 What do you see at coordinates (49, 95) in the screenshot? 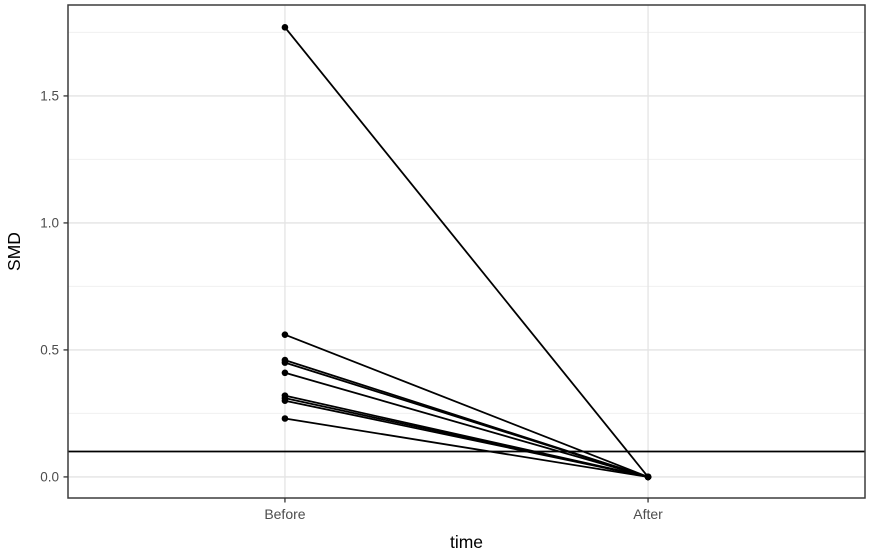
I see `y-tick-label: 1.5` at bounding box center [49, 95].